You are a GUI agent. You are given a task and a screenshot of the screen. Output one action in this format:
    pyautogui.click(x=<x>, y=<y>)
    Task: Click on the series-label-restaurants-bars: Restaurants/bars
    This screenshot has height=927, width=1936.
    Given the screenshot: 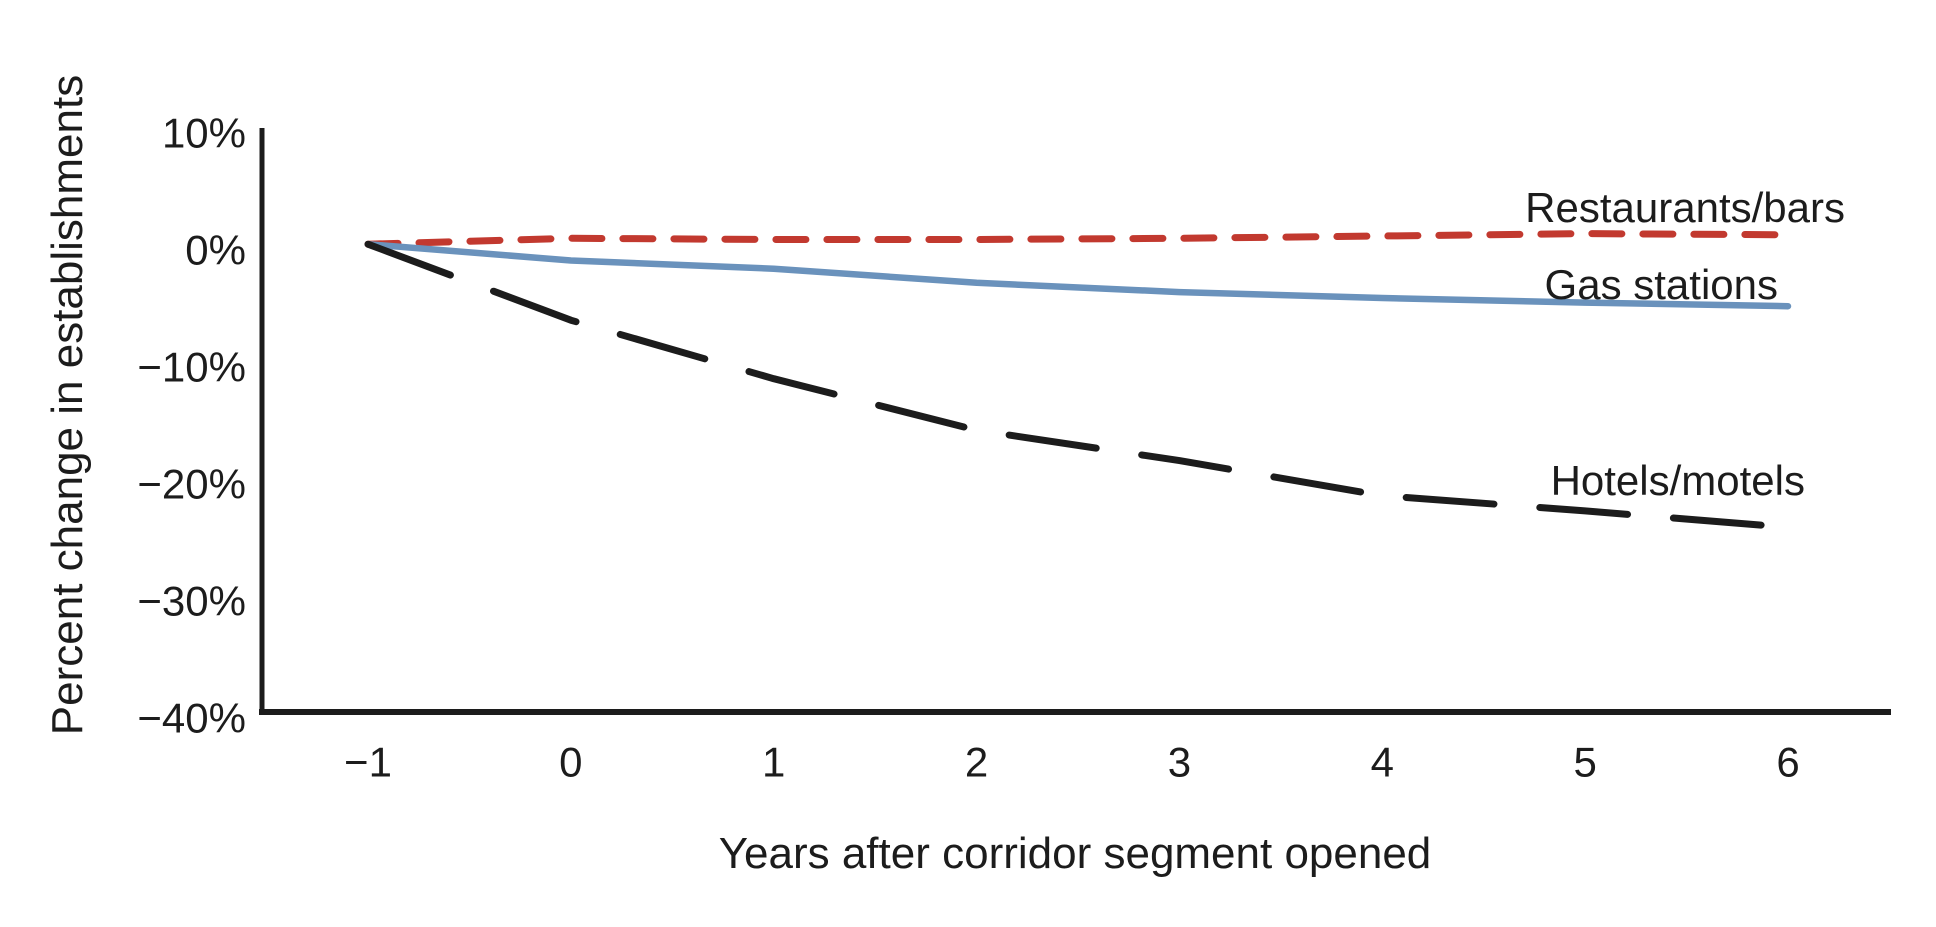 What is the action you would take?
    pyautogui.click(x=1685, y=207)
    